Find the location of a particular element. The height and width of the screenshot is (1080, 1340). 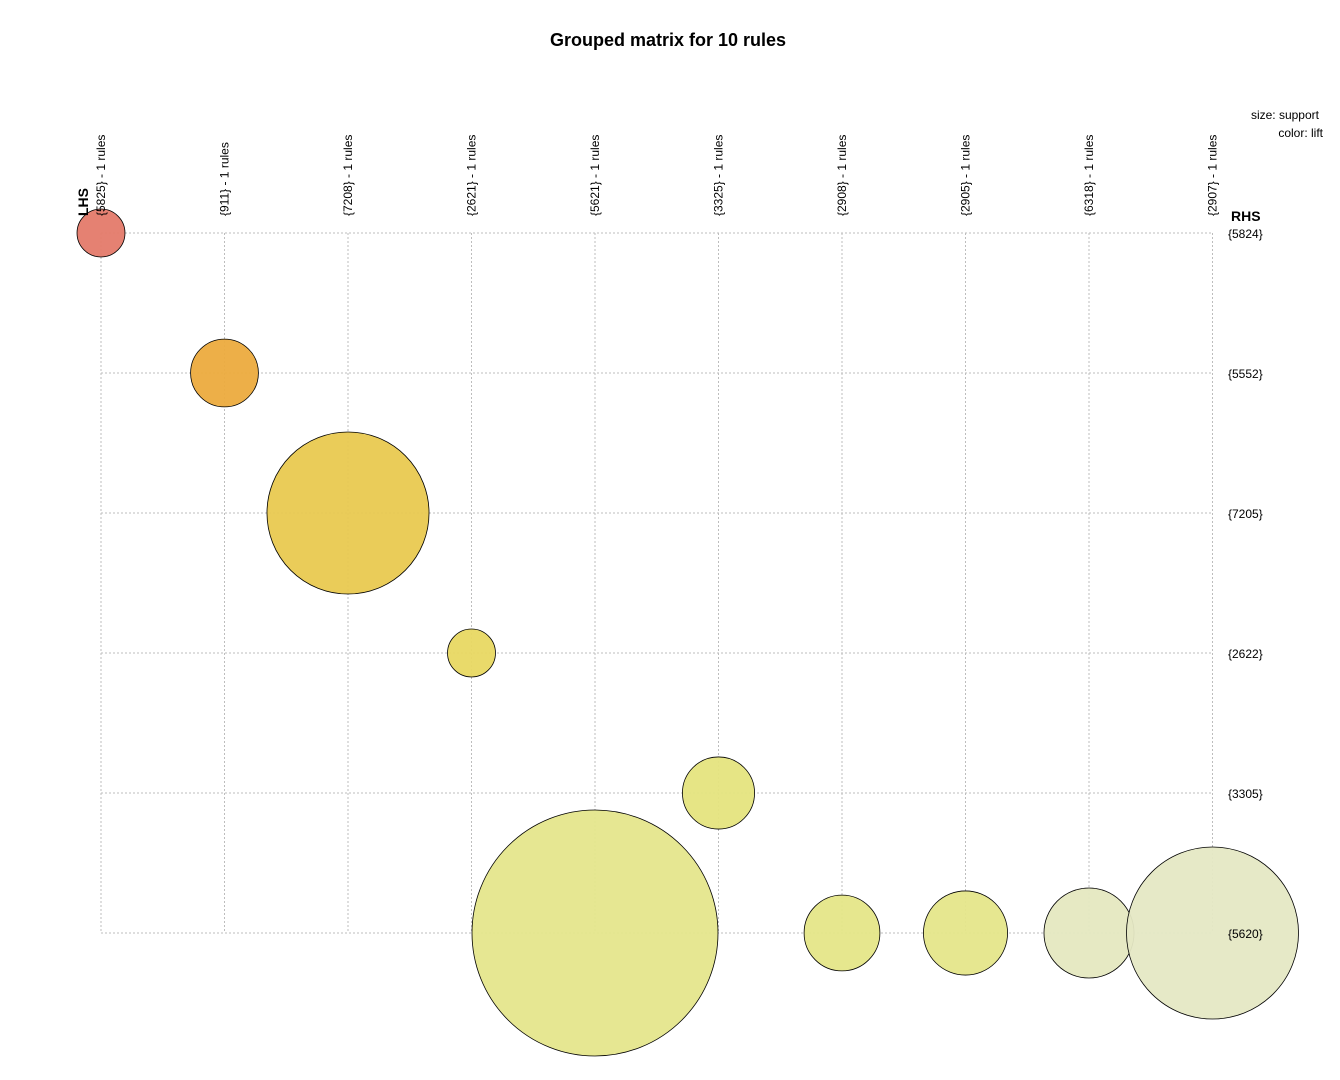

chart-title: Grouped matrix for 10 rules is located at coordinates (668, 40).